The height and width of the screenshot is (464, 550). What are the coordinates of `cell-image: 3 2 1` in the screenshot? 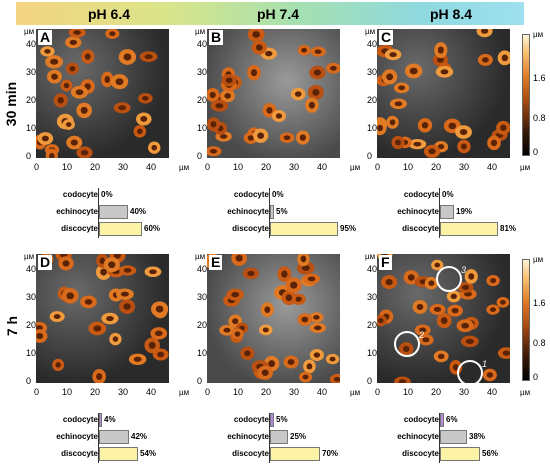 It's located at (443, 318).